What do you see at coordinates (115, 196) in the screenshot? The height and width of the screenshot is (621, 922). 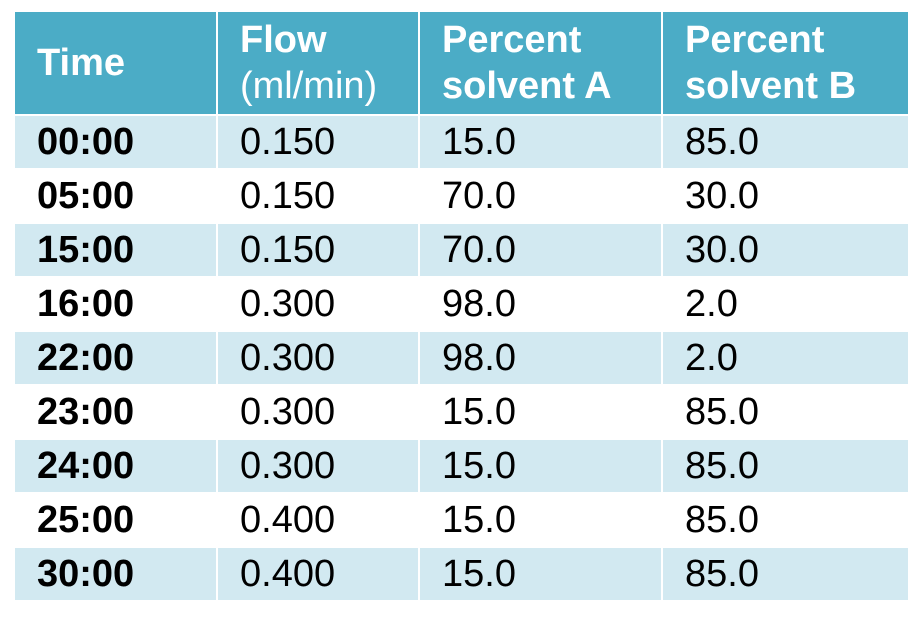 I see `time-cell: 05:00` at bounding box center [115, 196].